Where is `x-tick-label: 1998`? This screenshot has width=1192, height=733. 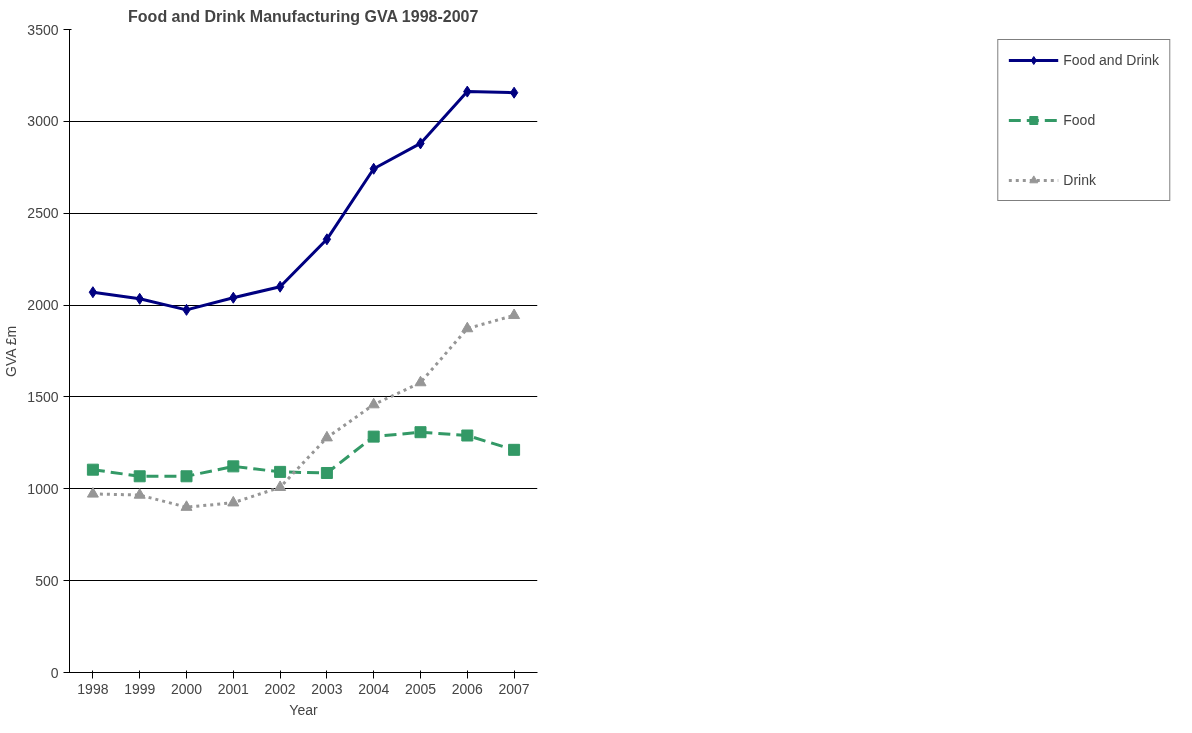
x-tick-label: 1998 is located at coordinates (93, 688).